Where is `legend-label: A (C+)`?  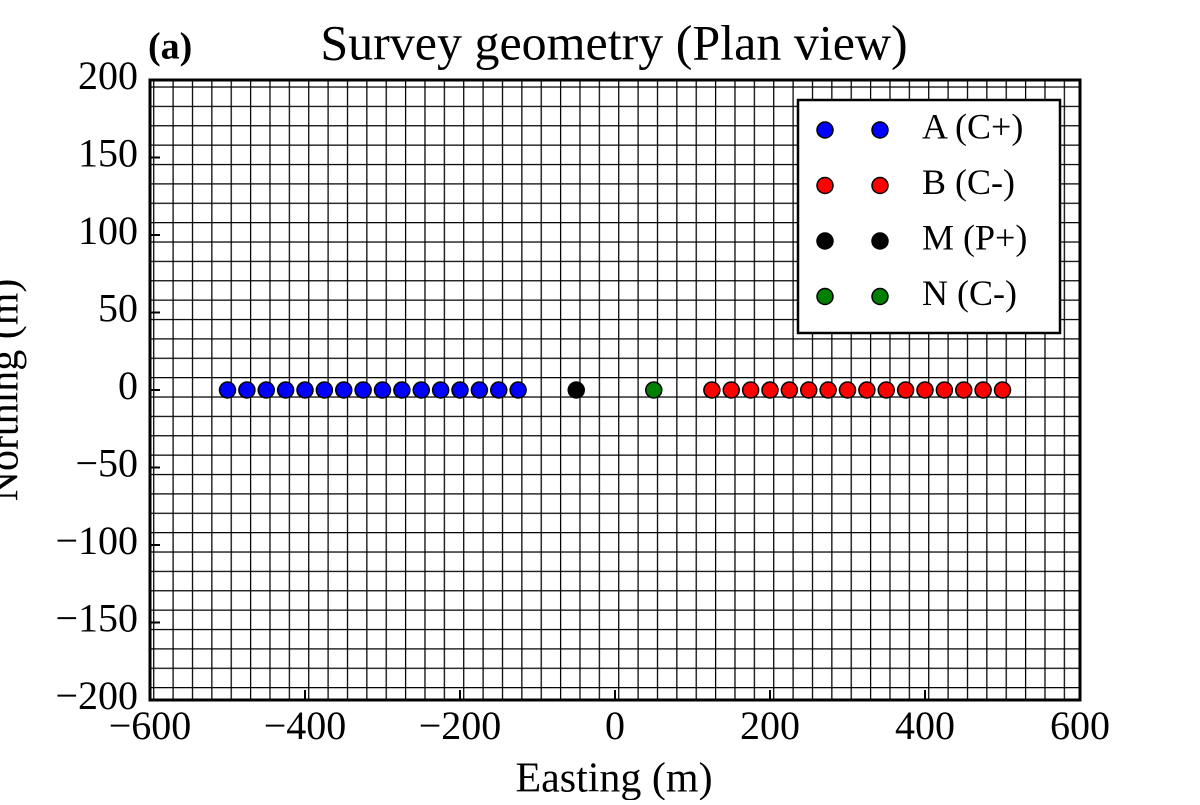 legend-label: A (C+) is located at coordinates (972, 126).